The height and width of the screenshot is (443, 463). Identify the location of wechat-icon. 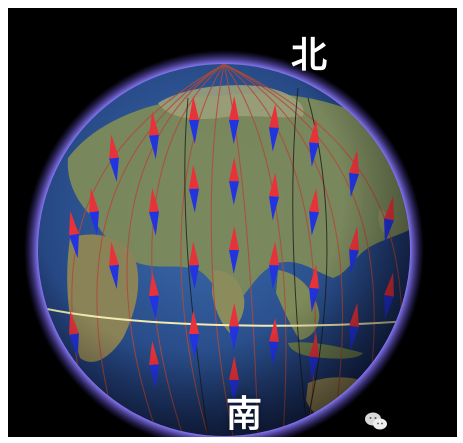
(376, 421).